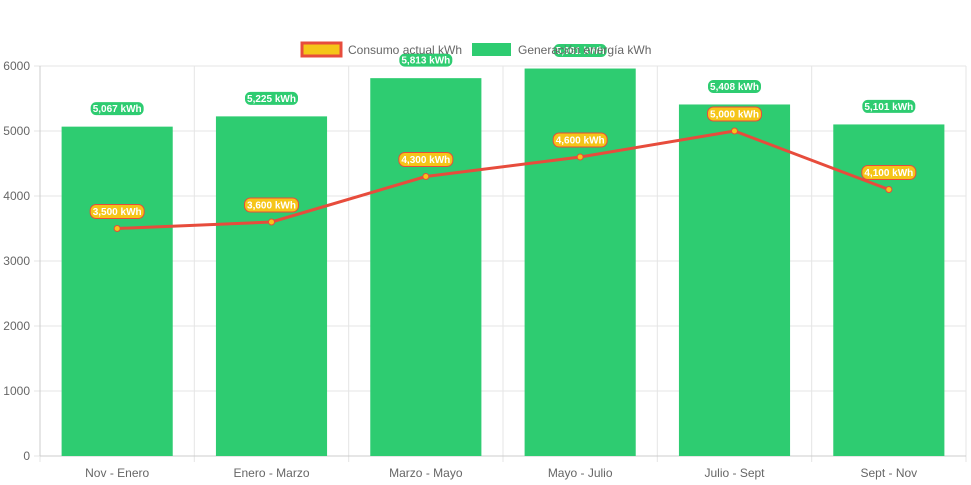 The image size is (971, 485). I want to click on x-tick-label: Julio - Sept, so click(734, 473).